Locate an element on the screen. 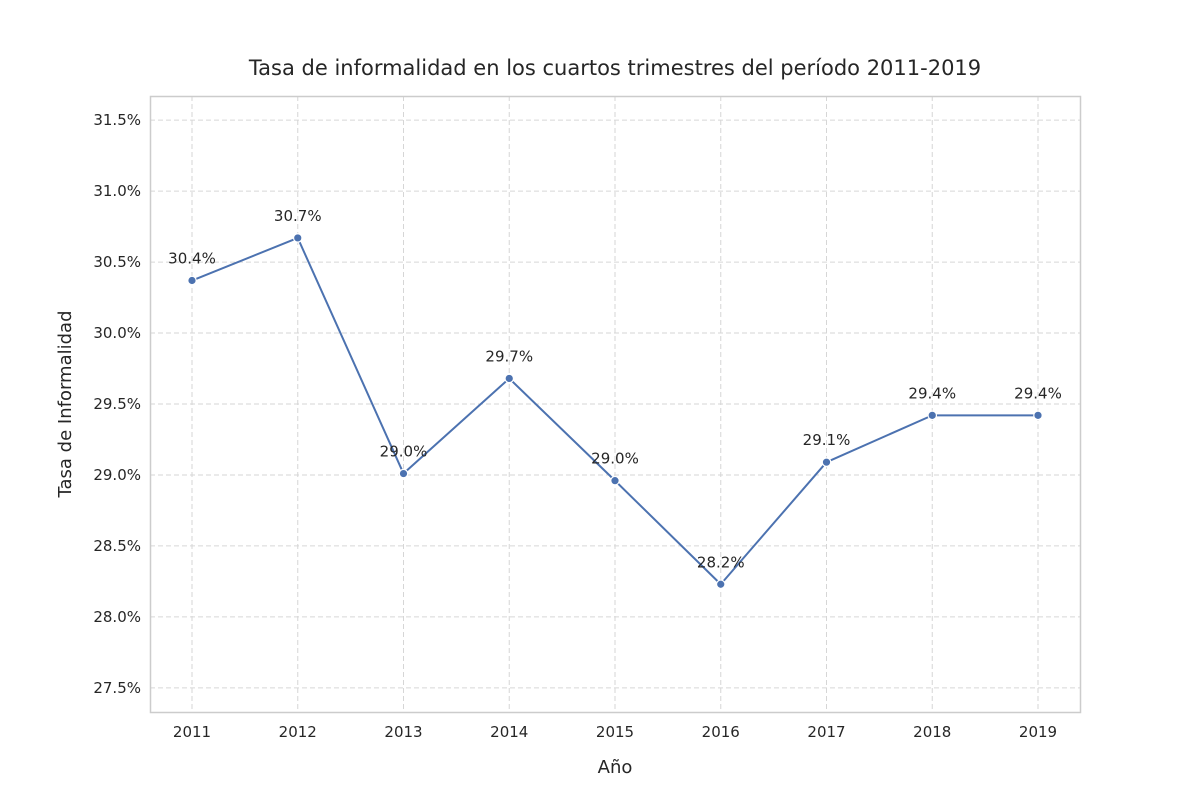  y-tick-label: 31.5% is located at coordinates (117, 120).